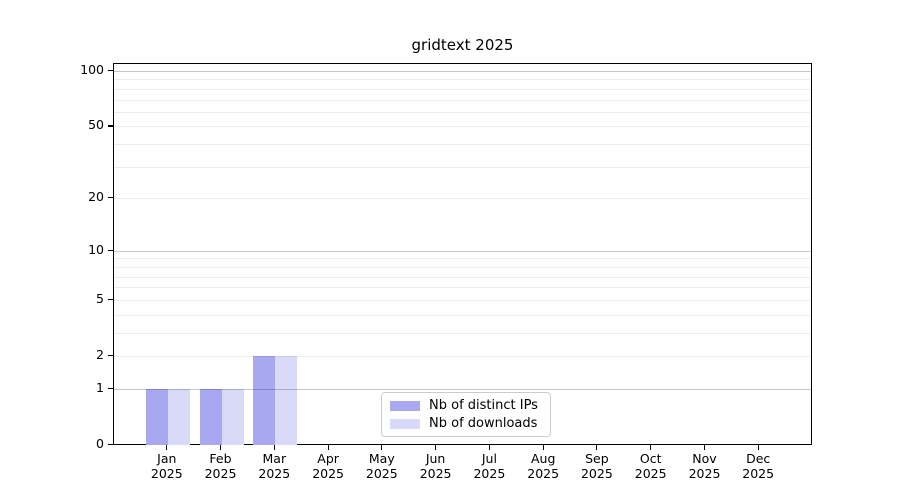 This screenshot has width=900, height=500. I want to click on x-tick-mark-aug, so click(543, 447).